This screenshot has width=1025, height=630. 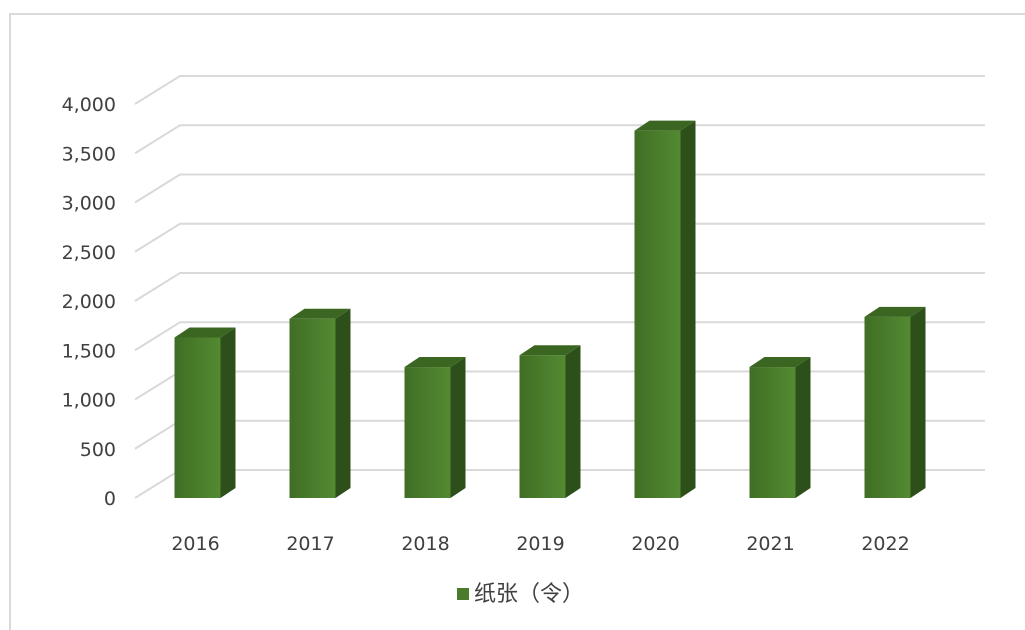 What do you see at coordinates (529, 594) in the screenshot?
I see `legend-label: 纸张（令）` at bounding box center [529, 594].